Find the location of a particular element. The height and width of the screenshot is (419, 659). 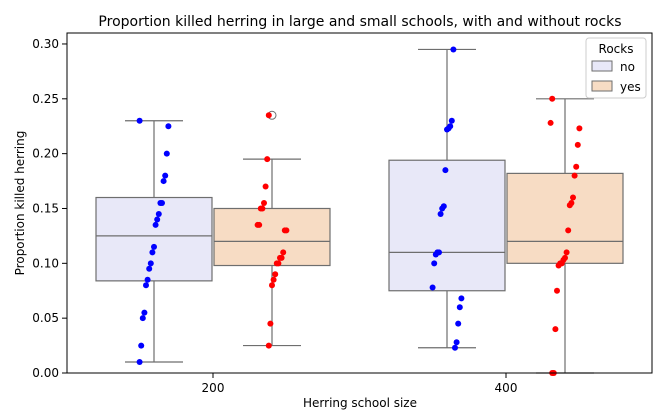

y-tick-label-2: 0.10 is located at coordinates (45, 263).